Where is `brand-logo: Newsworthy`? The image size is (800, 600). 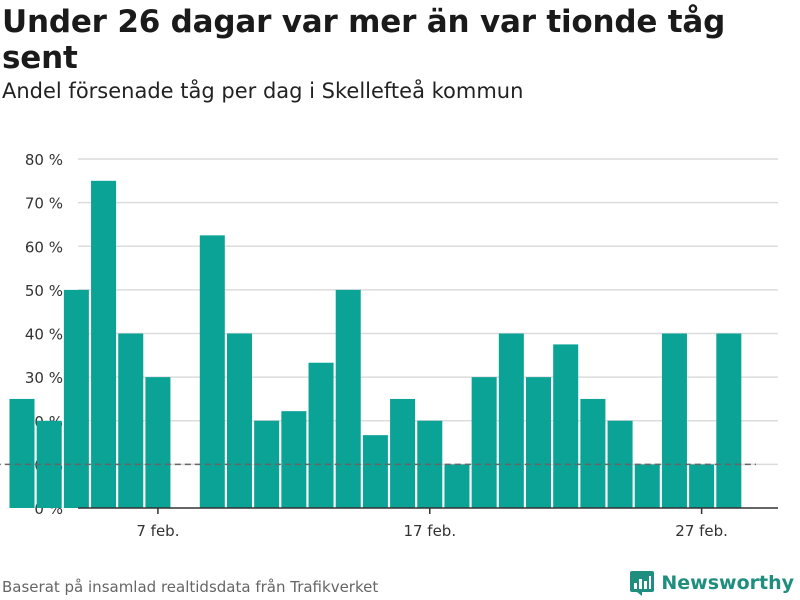 brand-logo: Newsworthy is located at coordinates (711, 583).